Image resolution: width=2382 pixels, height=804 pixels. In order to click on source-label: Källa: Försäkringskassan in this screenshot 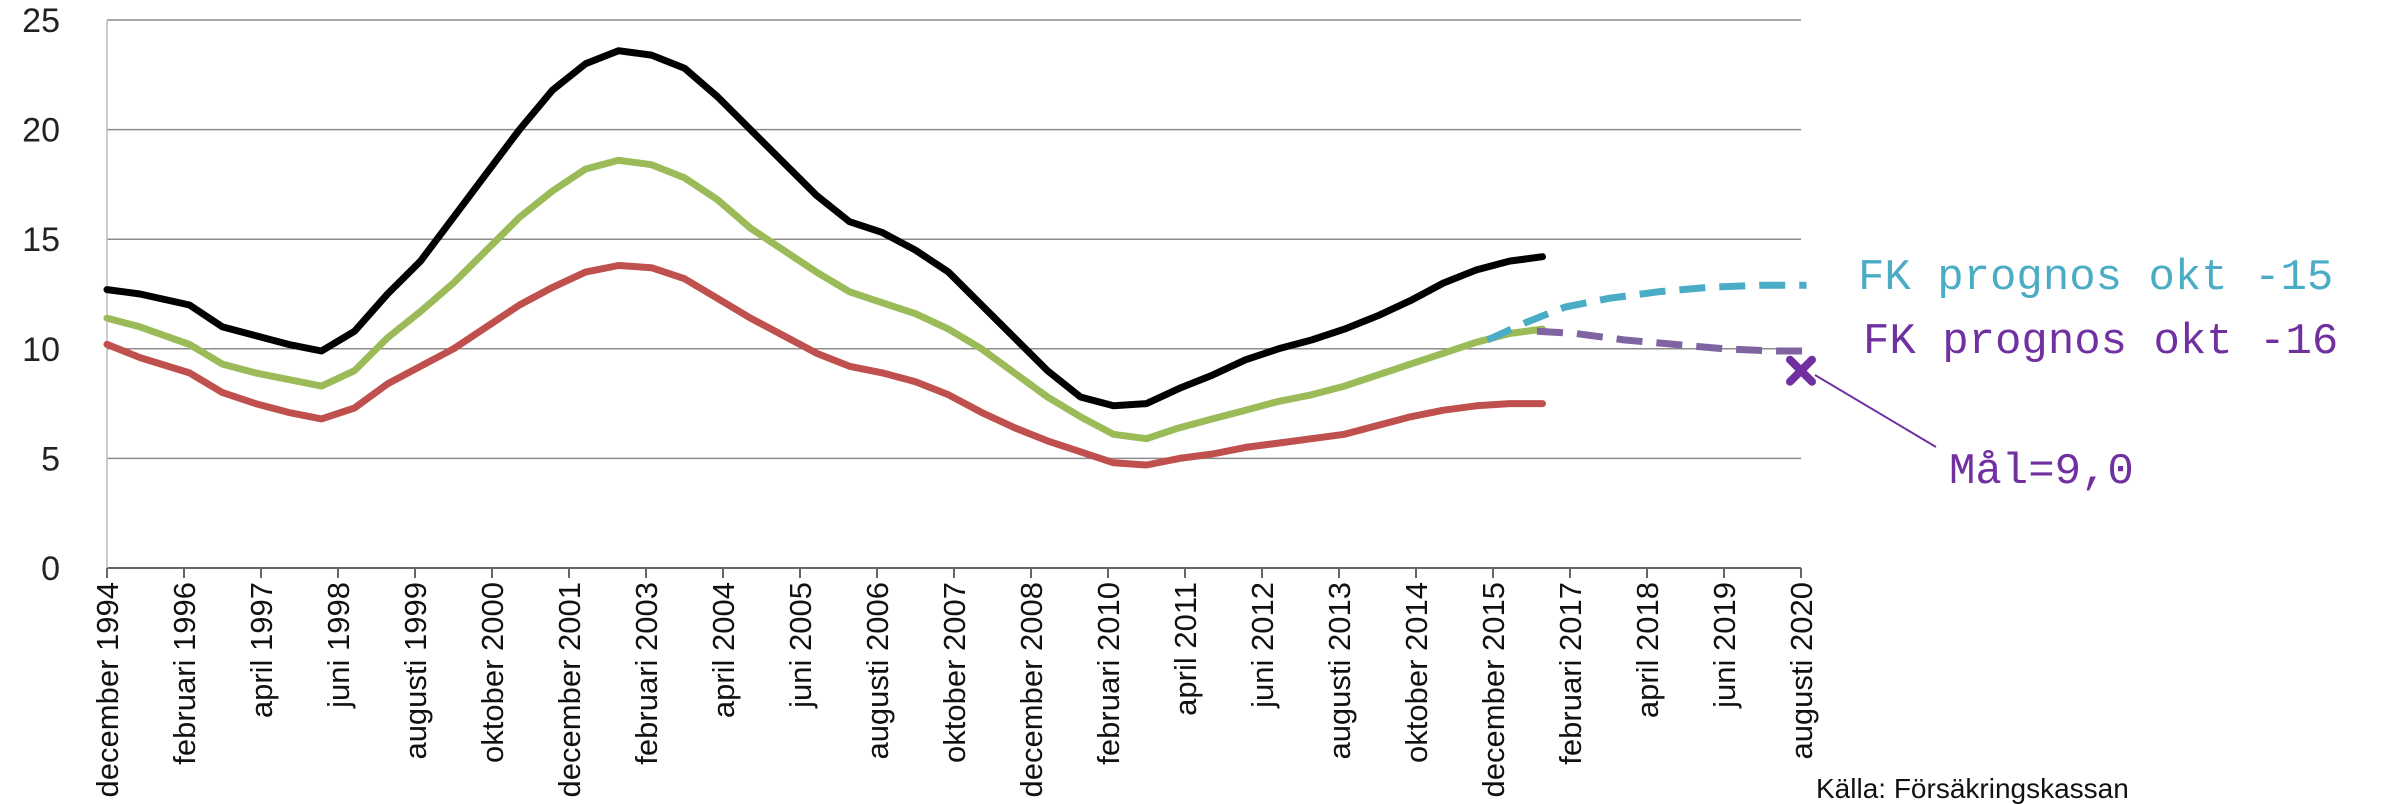, I will do `click(1972, 788)`.